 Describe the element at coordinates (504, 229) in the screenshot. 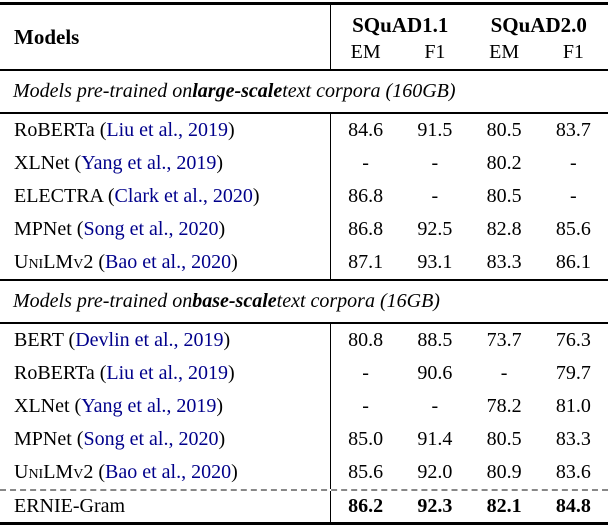

I see `cell-em2: 82.8` at that location.